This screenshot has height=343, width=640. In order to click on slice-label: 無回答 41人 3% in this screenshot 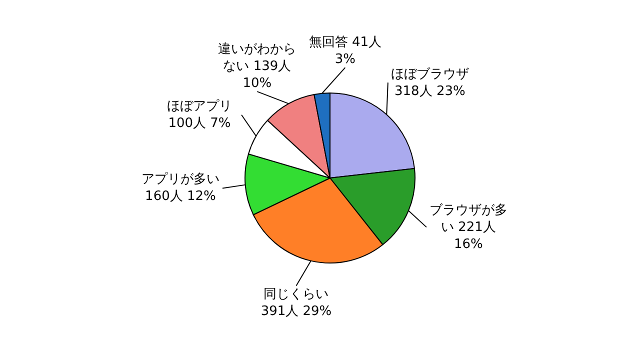, I will do `click(345, 51)`.